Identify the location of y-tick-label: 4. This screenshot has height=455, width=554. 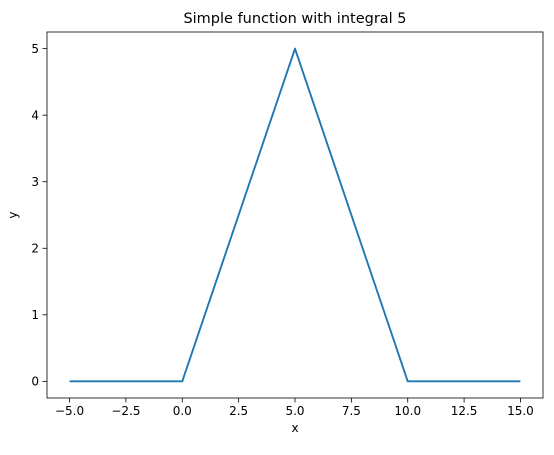
(35, 115).